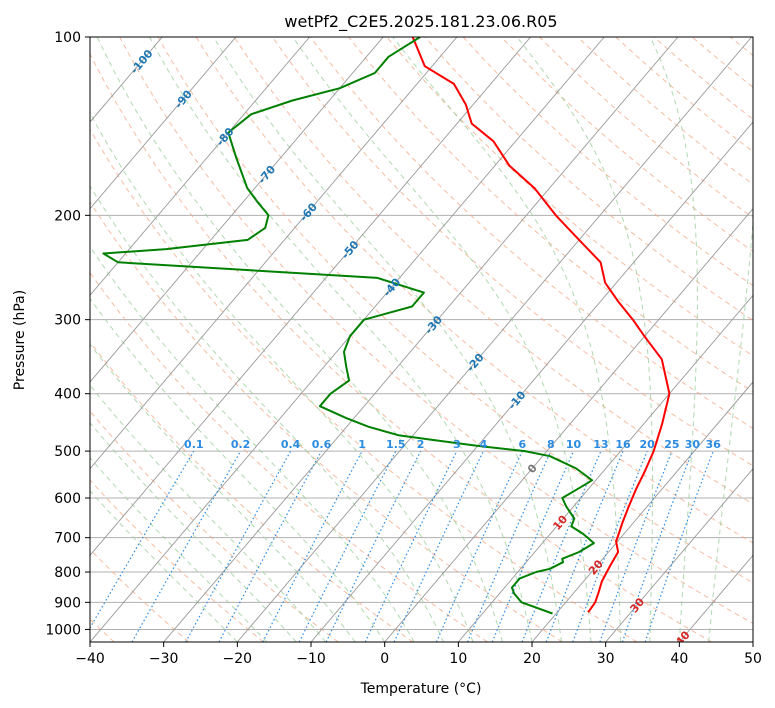 The height and width of the screenshot is (708, 775). Describe the element at coordinates (67, 321) in the screenshot. I see `y-tick-label: 300` at that location.